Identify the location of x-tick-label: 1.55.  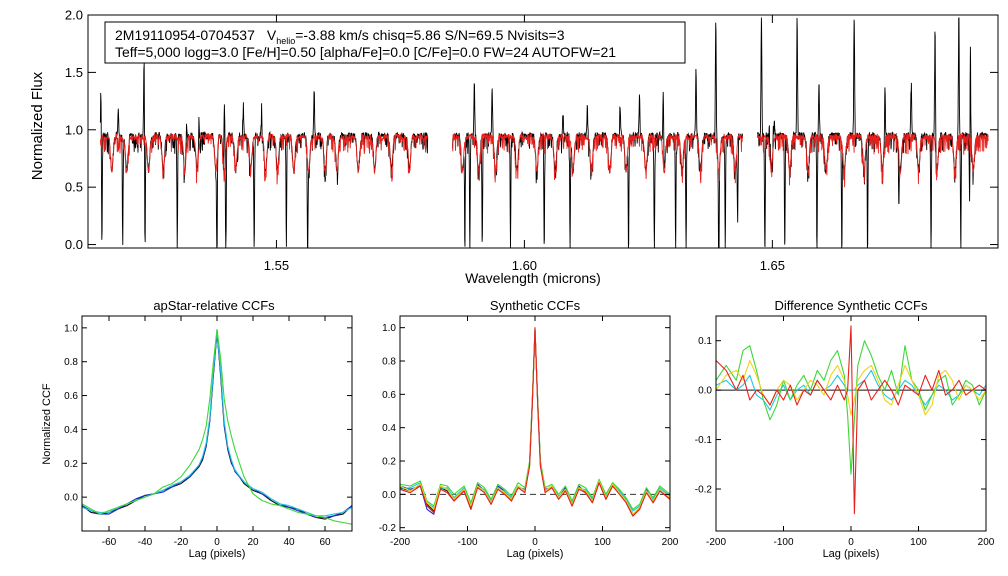
(276, 265).